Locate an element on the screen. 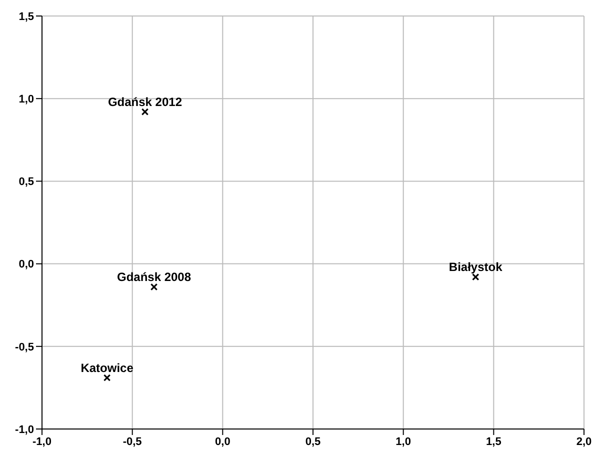 The height and width of the screenshot is (457, 602). x-tick-label: 1,5 is located at coordinates (494, 442).